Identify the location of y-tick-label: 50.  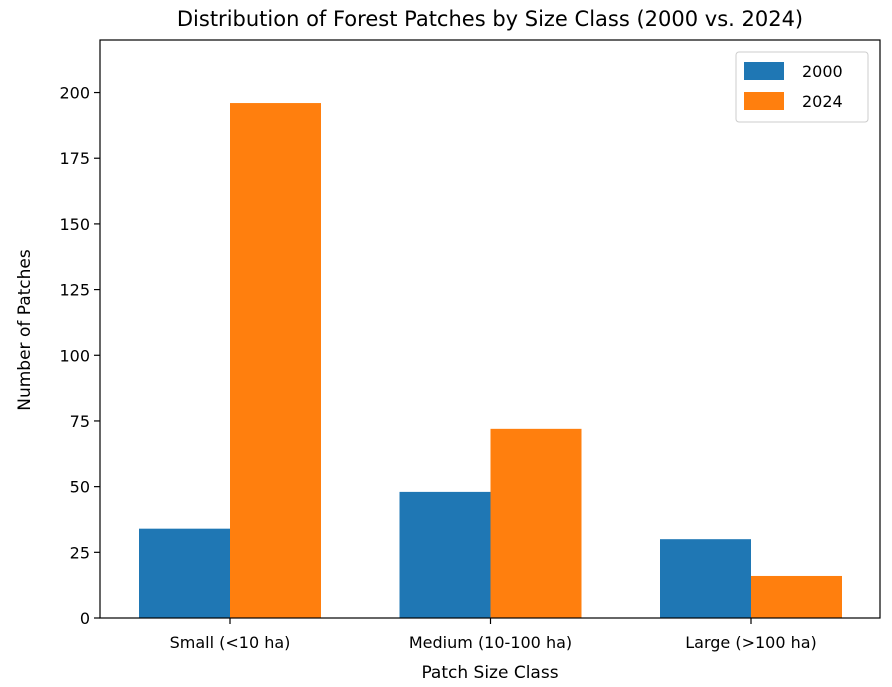
(80, 487).